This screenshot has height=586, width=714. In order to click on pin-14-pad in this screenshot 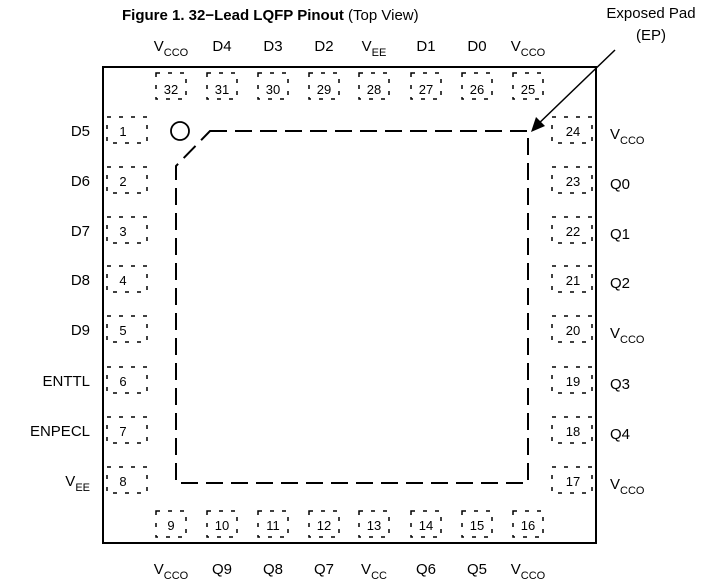, I will do `click(426, 524)`.